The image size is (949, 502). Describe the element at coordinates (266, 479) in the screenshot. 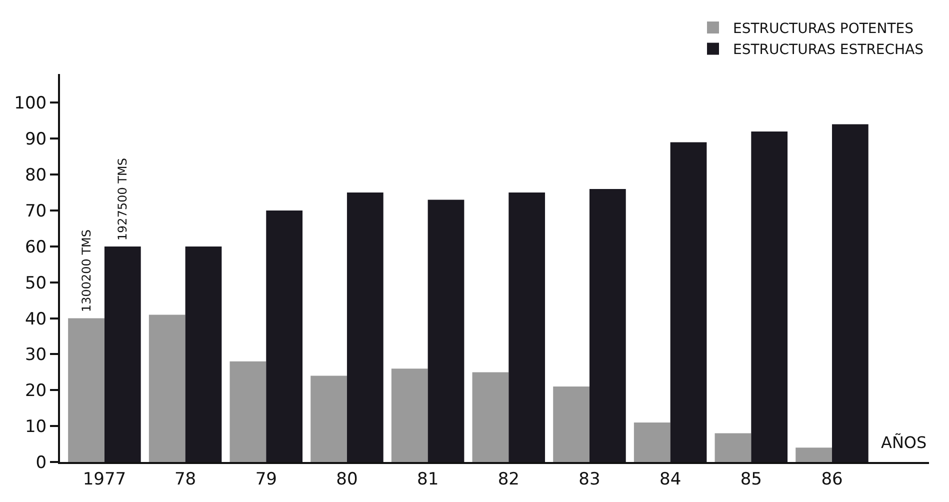

I see `x-tick-label: 79` at that location.